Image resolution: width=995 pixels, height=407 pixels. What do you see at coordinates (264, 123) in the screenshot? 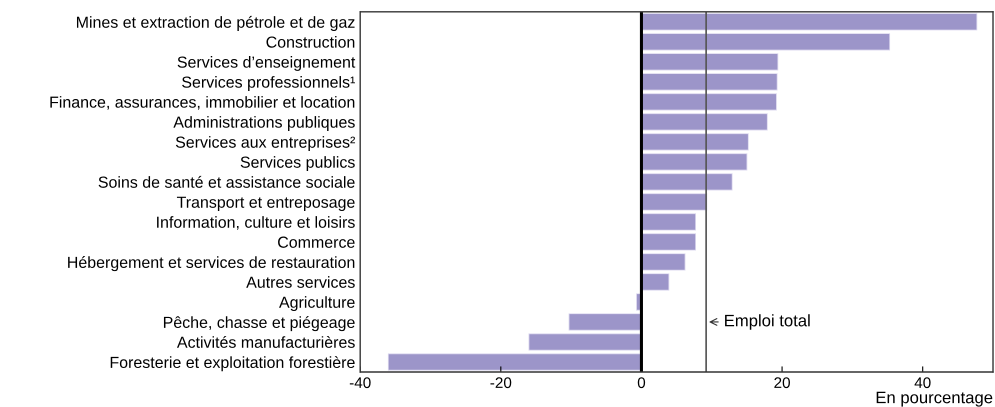
I see `y-tick-label: Administrations publiques` at bounding box center [264, 123].